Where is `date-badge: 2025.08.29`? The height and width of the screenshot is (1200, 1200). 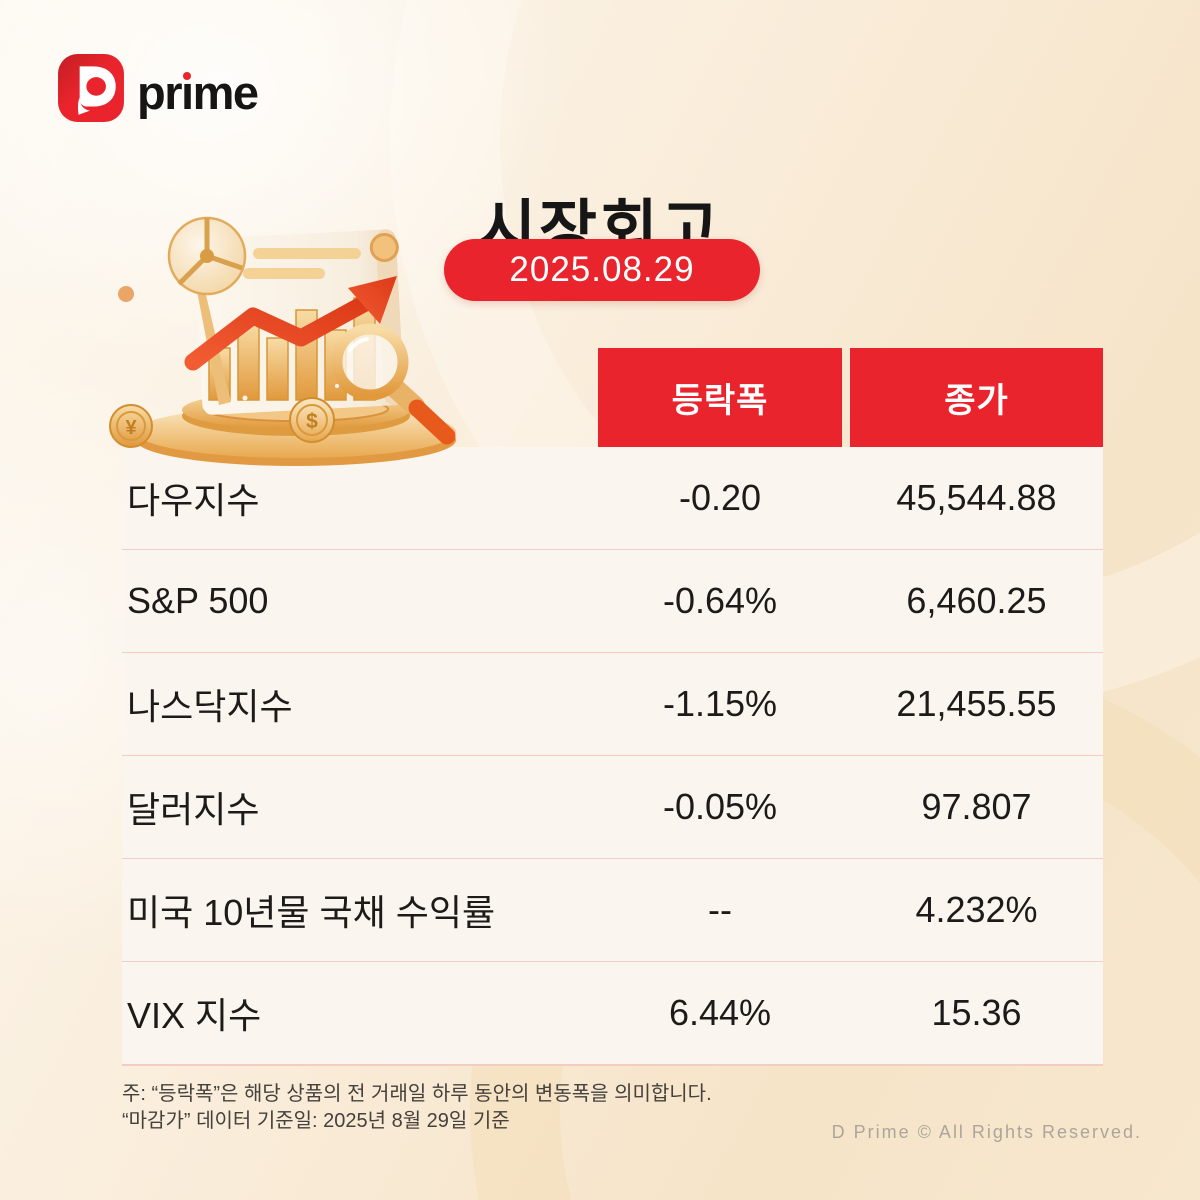 date-badge: 2025.08.29 is located at coordinates (602, 270).